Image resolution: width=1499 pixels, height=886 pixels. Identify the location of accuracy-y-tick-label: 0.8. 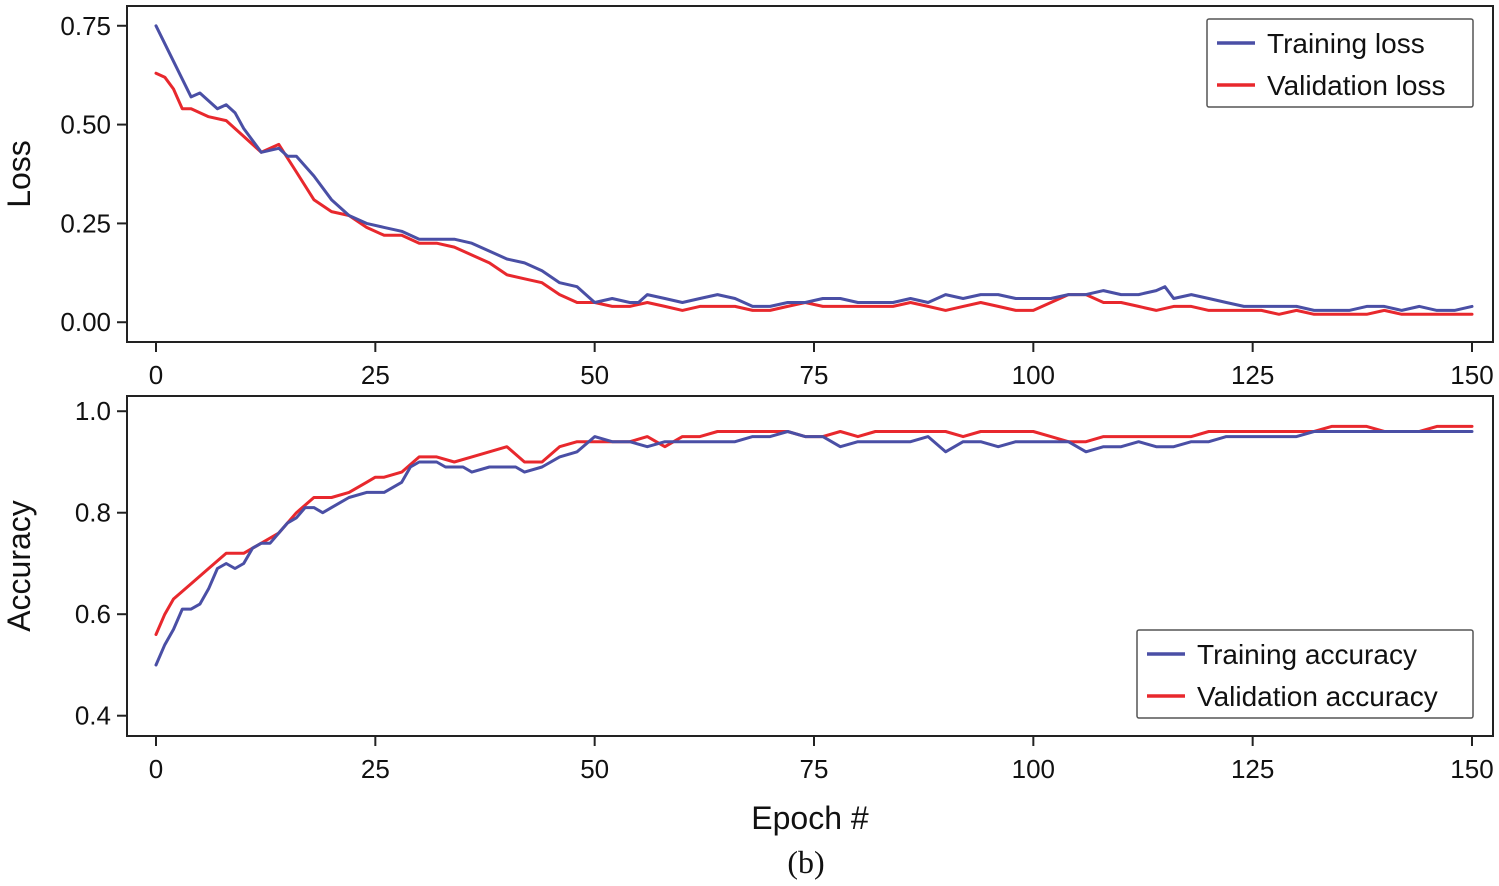
(93, 513).